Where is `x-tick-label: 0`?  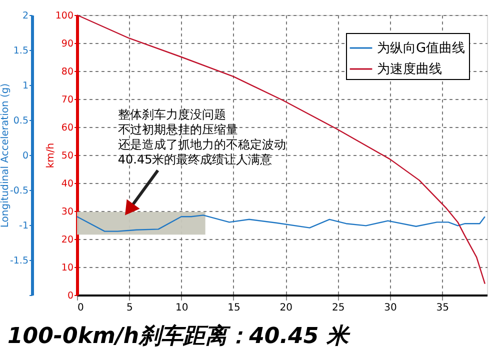
x-tick-label: 0 is located at coordinates (81, 308).